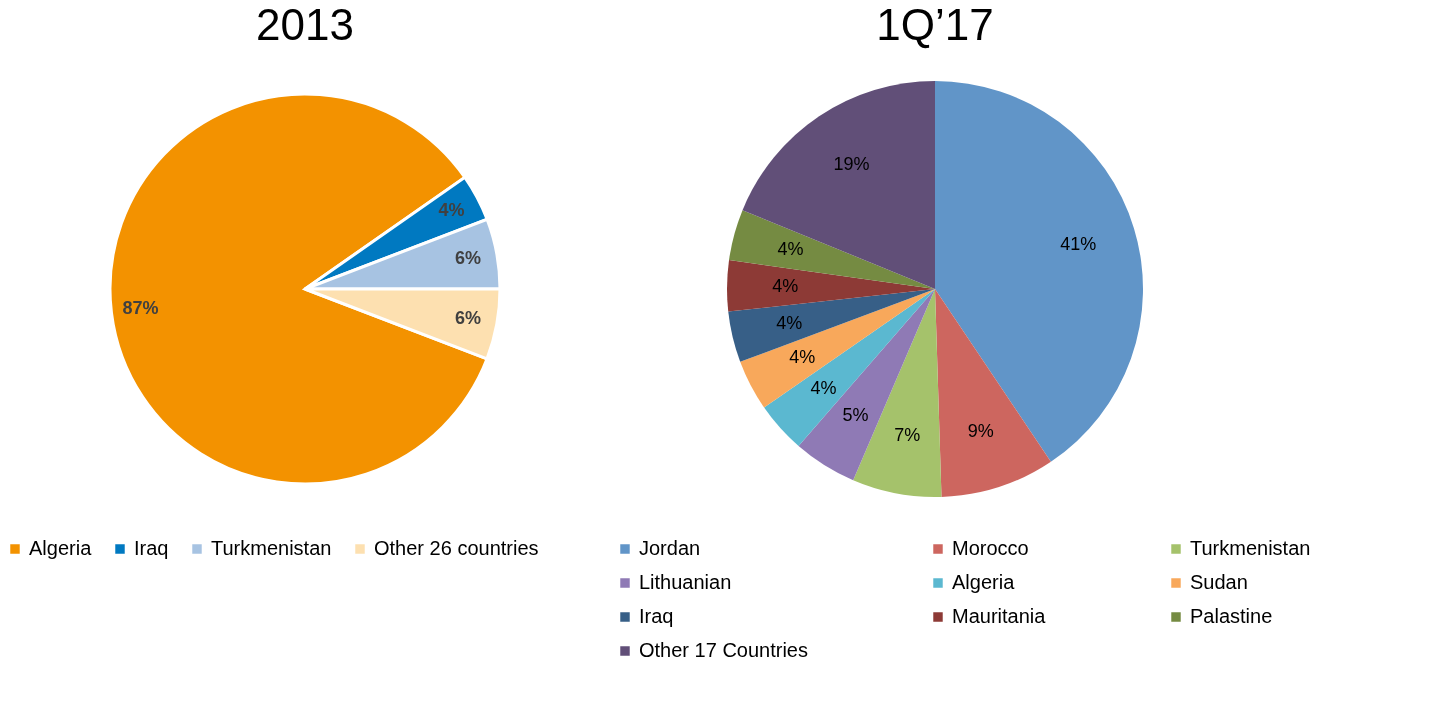 The image size is (1438, 725). Describe the element at coordinates (140, 308) in the screenshot. I see `data-label: 87%` at that location.